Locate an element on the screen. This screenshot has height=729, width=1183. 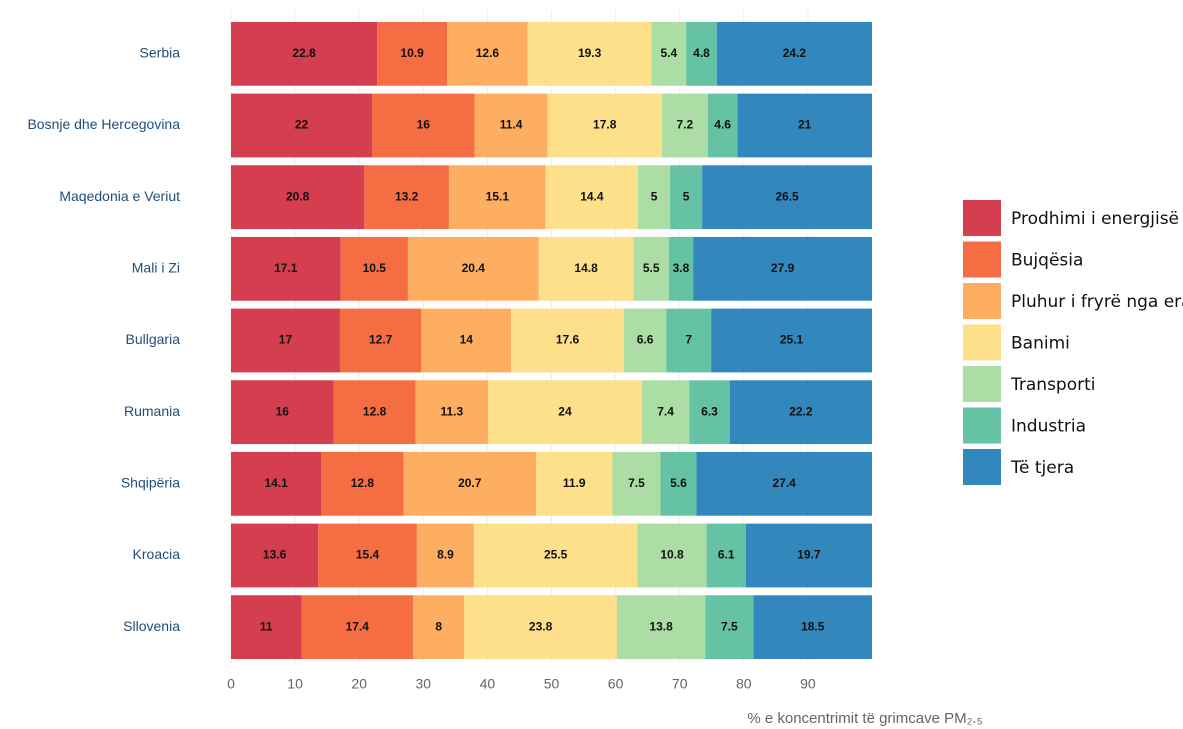
data-label: 8.9 is located at coordinates (445, 555).